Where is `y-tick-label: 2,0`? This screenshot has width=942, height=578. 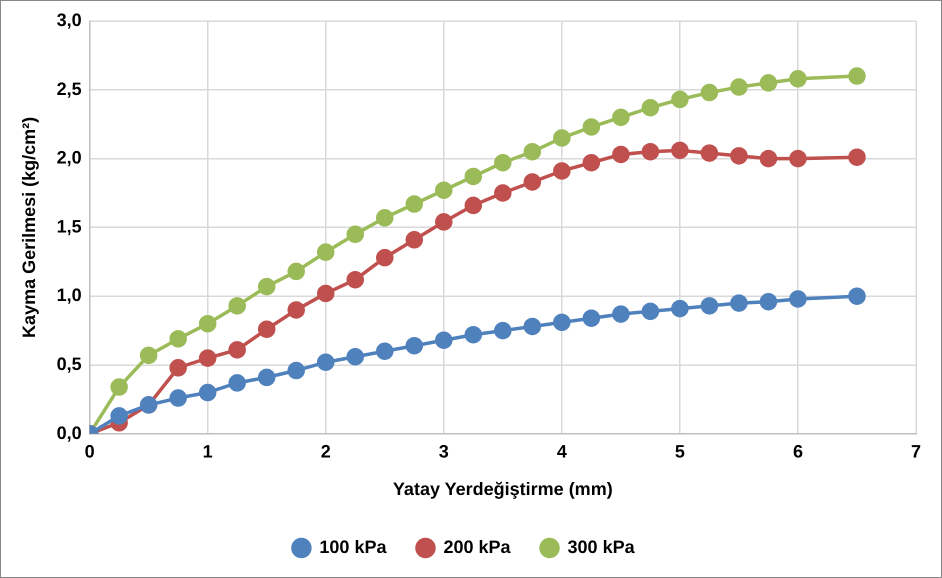
y-tick-label: 2,0 is located at coordinates (69, 158).